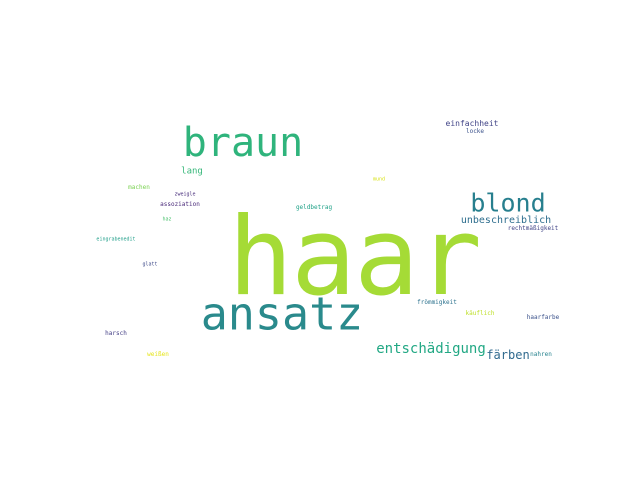 This screenshot has height=480, width=640. Describe the element at coordinates (541, 354) in the screenshot. I see `word-nahren: nahren` at that location.